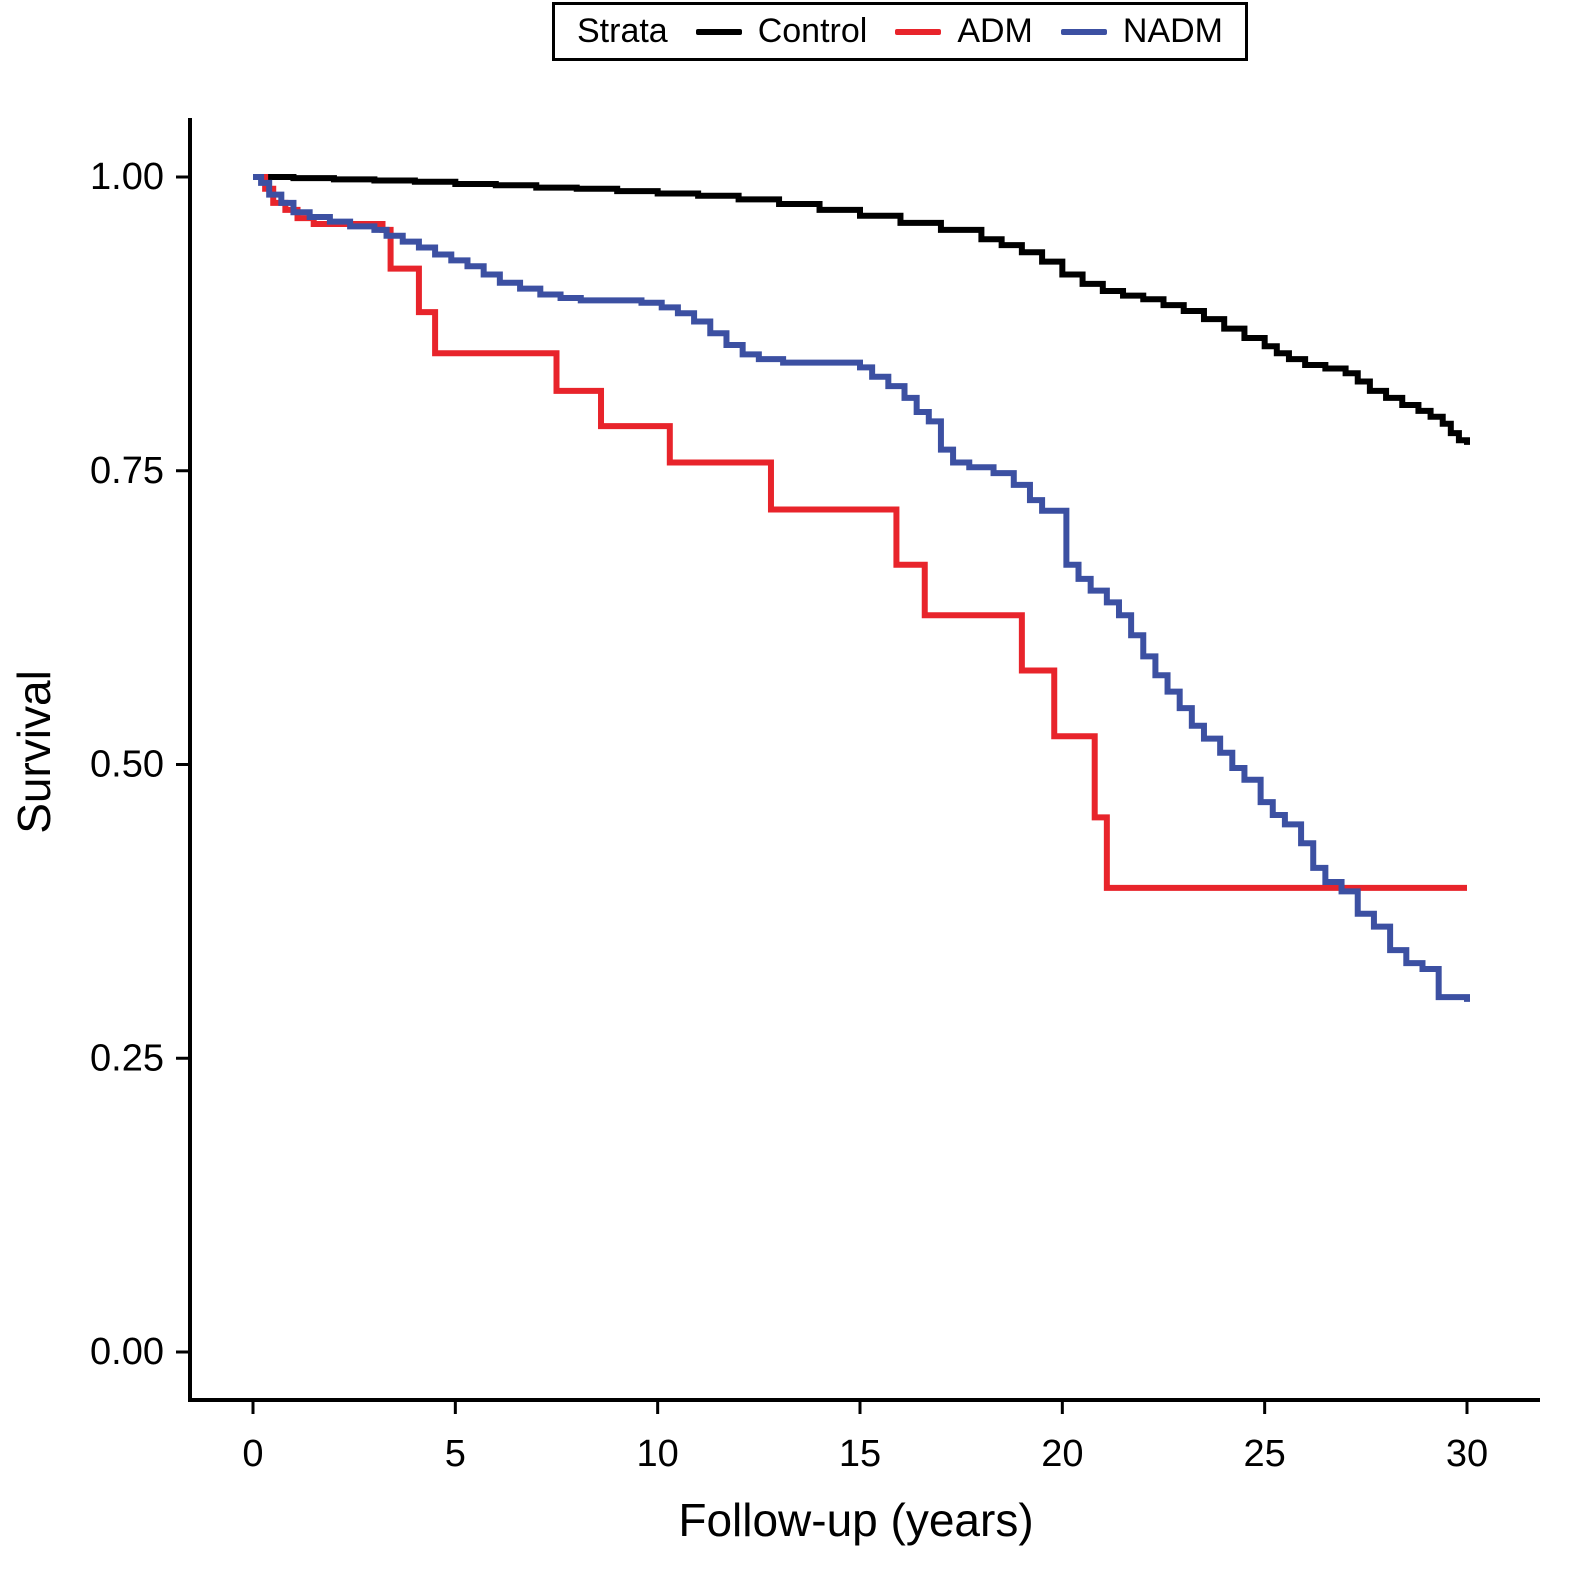 This screenshot has height=1581, width=1588. I want to click on x-tick-label: 25, so click(1265, 1454).